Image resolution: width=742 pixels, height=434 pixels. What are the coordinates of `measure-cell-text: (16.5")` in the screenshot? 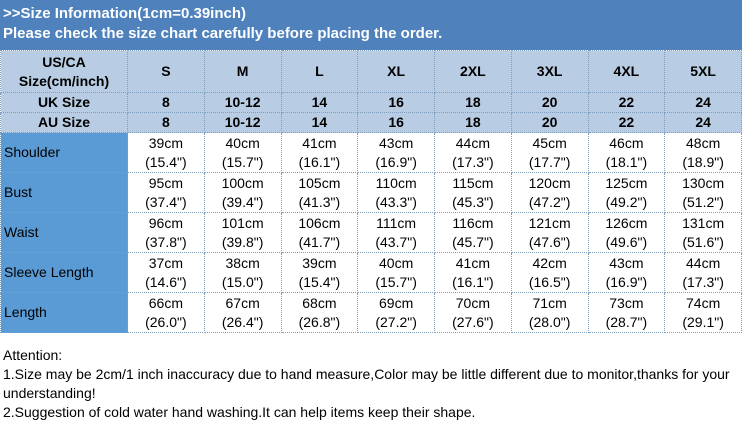 It's located at (549, 281).